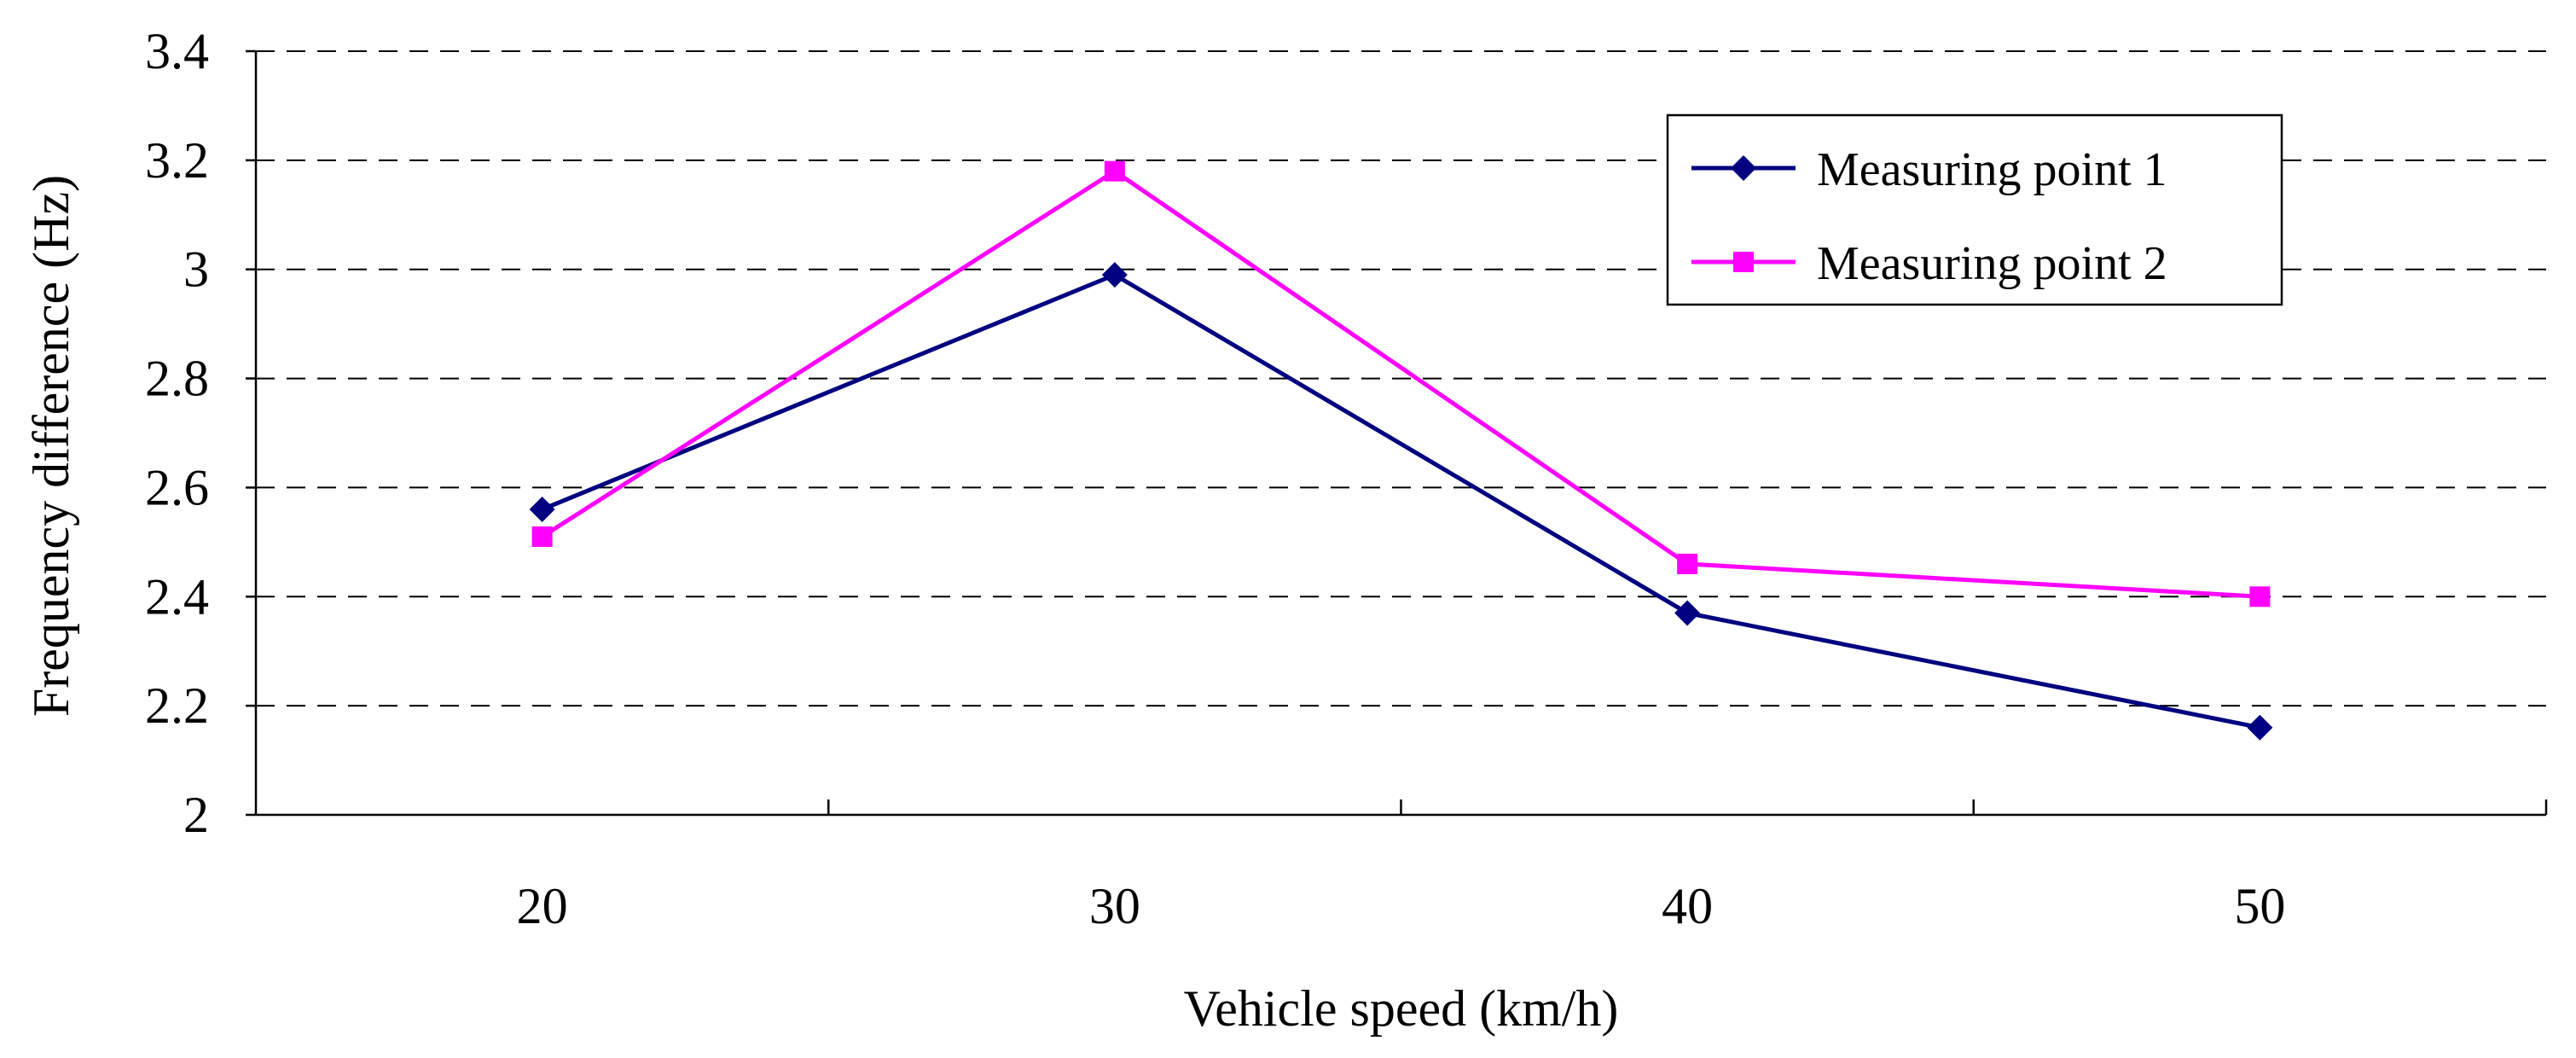 This screenshot has height=1058, width=2576. What do you see at coordinates (177, 597) in the screenshot?
I see `y-tick-label: 2.4` at bounding box center [177, 597].